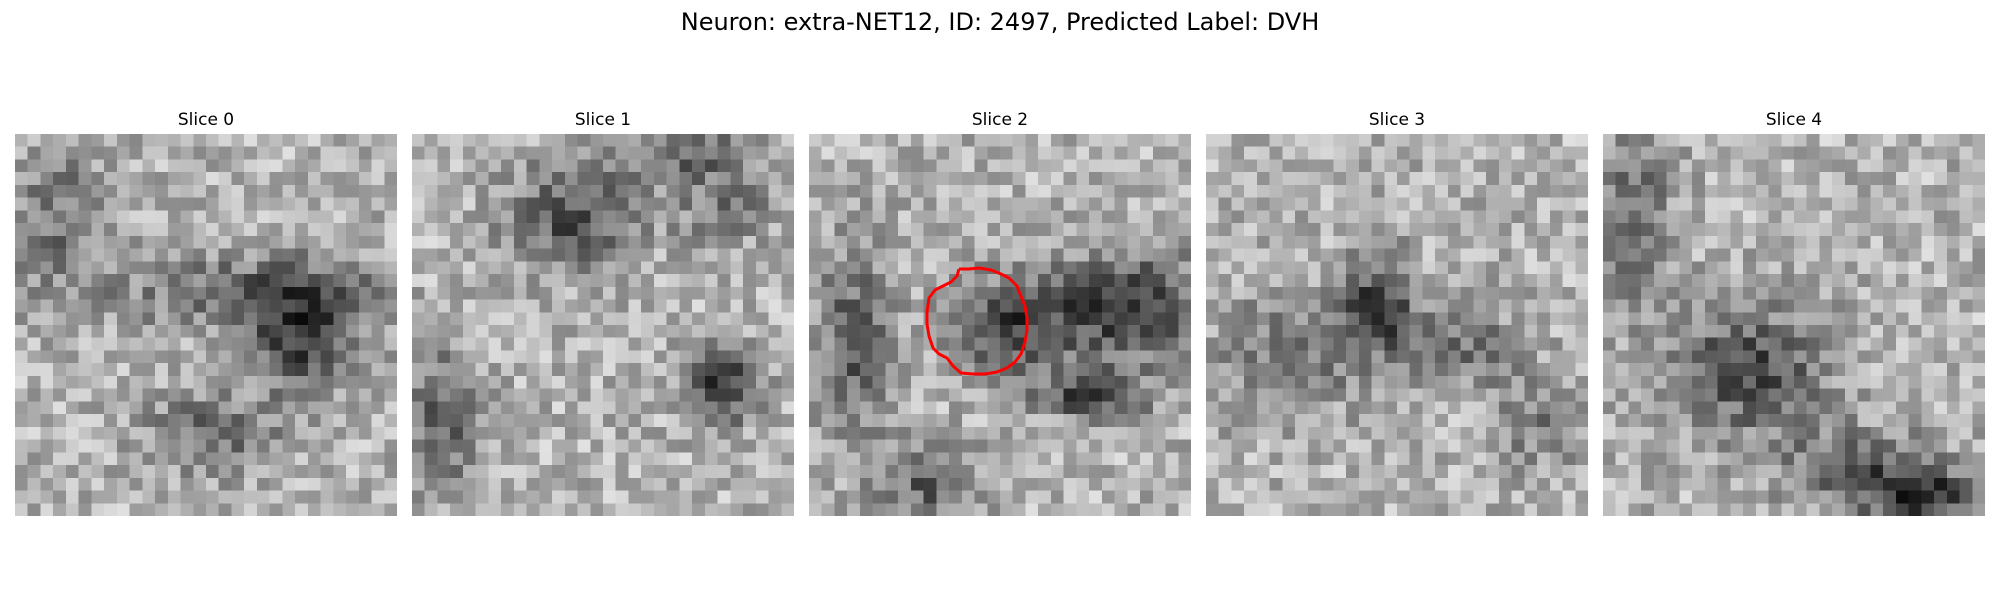 The image size is (2000, 600). I want to click on slice-panel-1: Slice 1, so click(603, 313).